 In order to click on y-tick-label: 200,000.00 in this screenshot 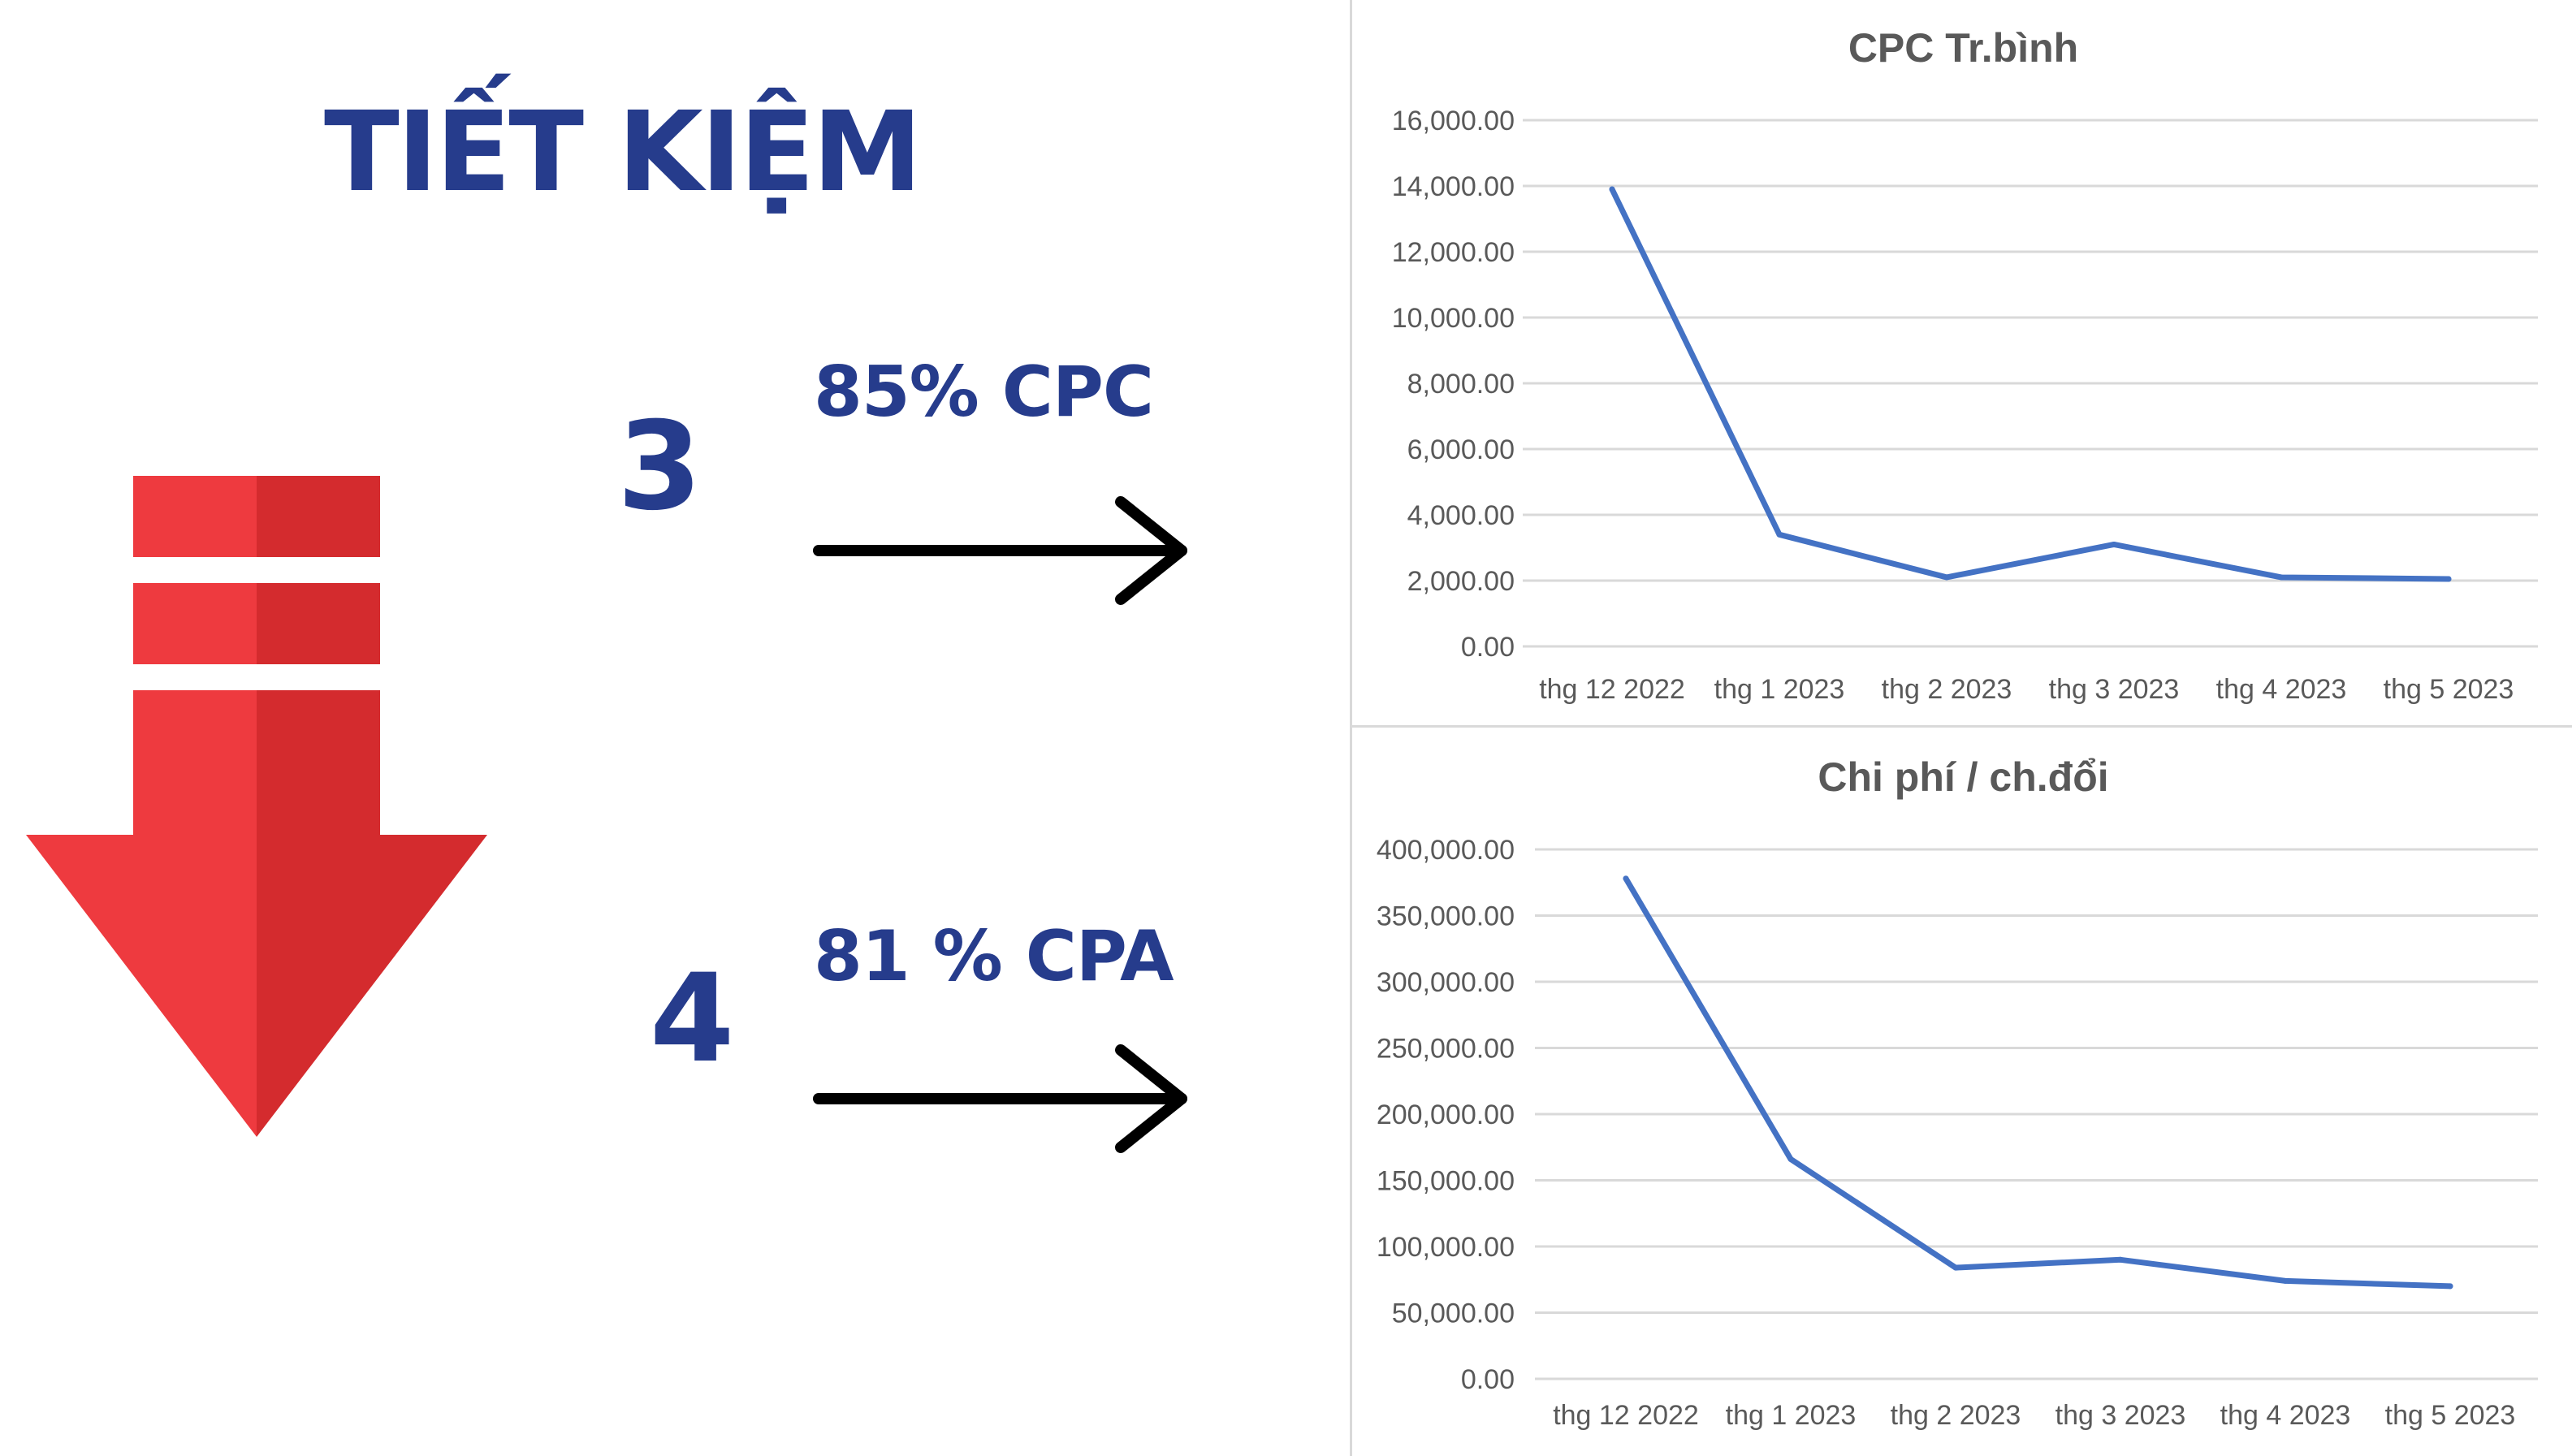, I will do `click(1446, 1115)`.